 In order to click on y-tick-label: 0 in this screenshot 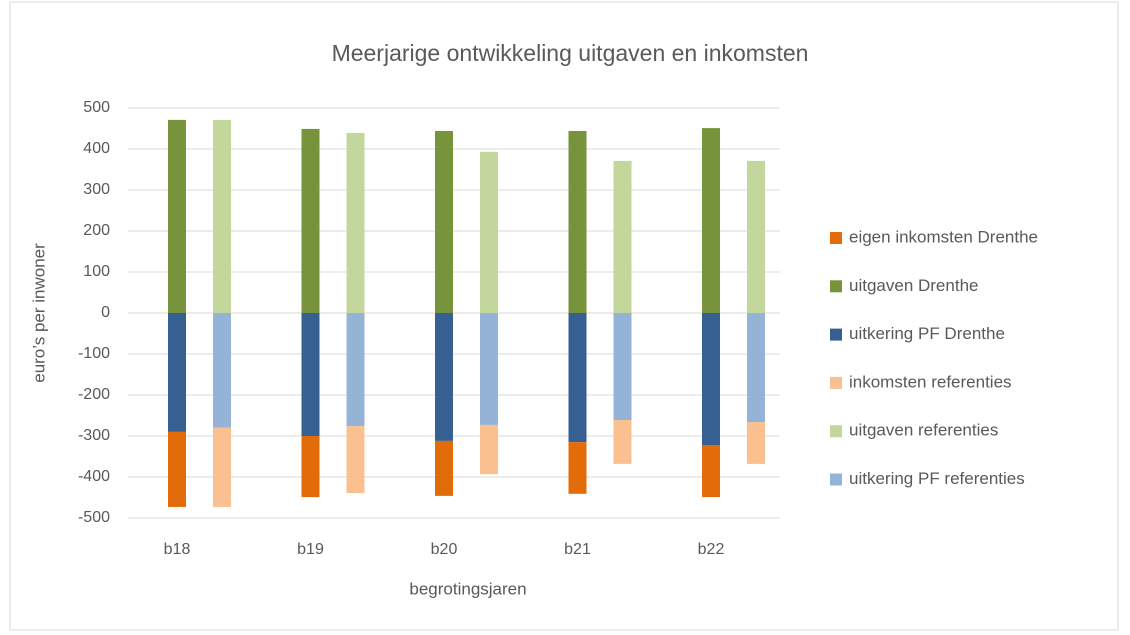, I will do `click(105, 312)`.